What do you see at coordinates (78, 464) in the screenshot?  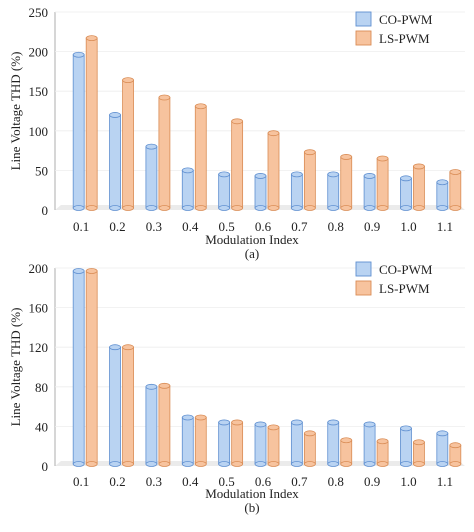 I see `bar-co-pwm-0.1-base` at bounding box center [78, 464].